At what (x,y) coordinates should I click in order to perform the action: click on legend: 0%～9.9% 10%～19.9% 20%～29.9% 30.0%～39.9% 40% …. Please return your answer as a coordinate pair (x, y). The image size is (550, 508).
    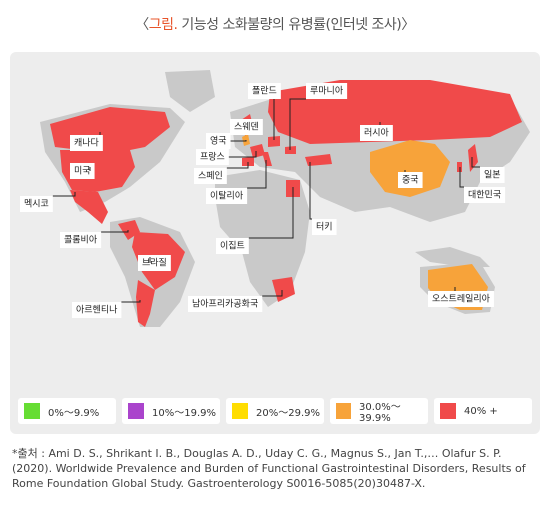
    Looking at the image, I should click on (275, 411).